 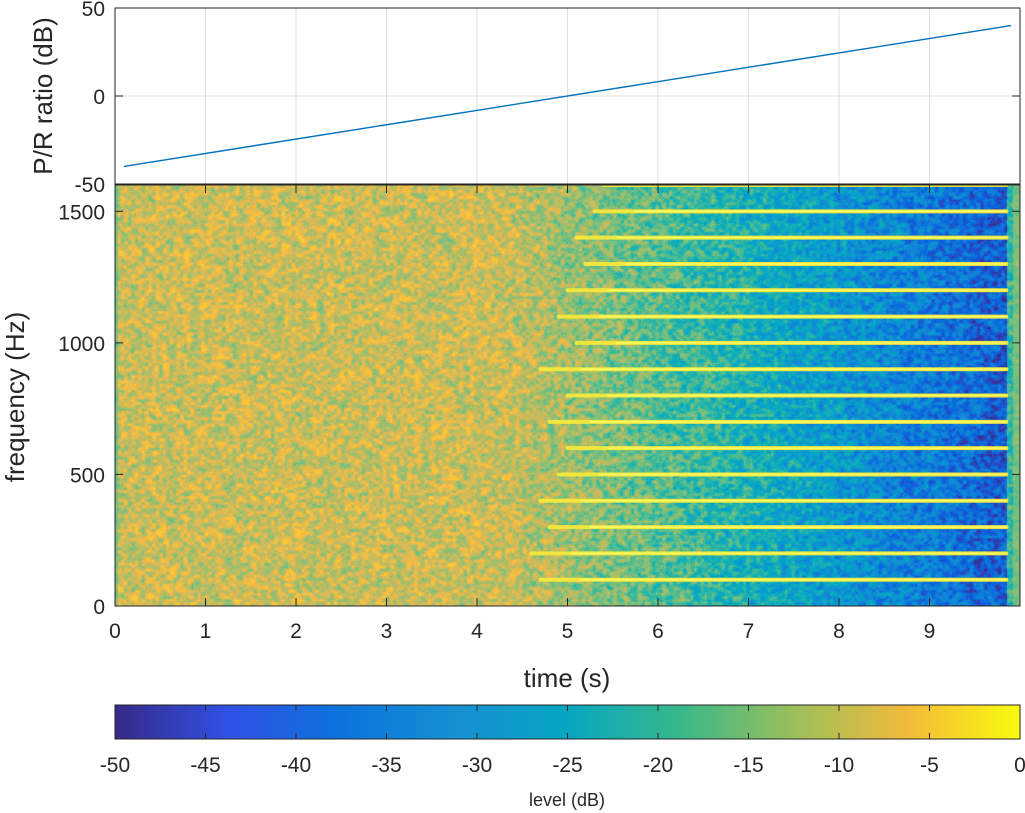 I want to click on spectrogram-y-tick-label: 1000, so click(x=81, y=344).